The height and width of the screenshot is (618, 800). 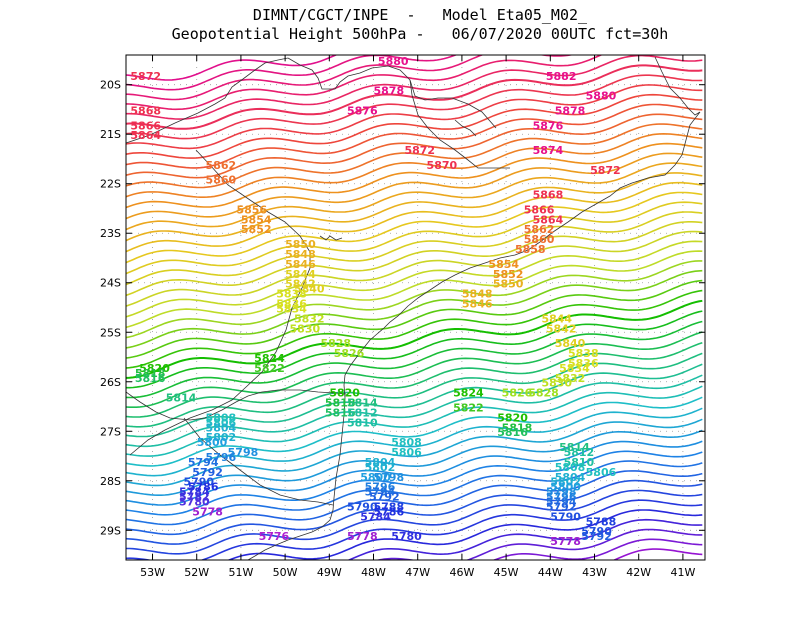 I want to click on contour-label: 5828, so click(x=543, y=393).